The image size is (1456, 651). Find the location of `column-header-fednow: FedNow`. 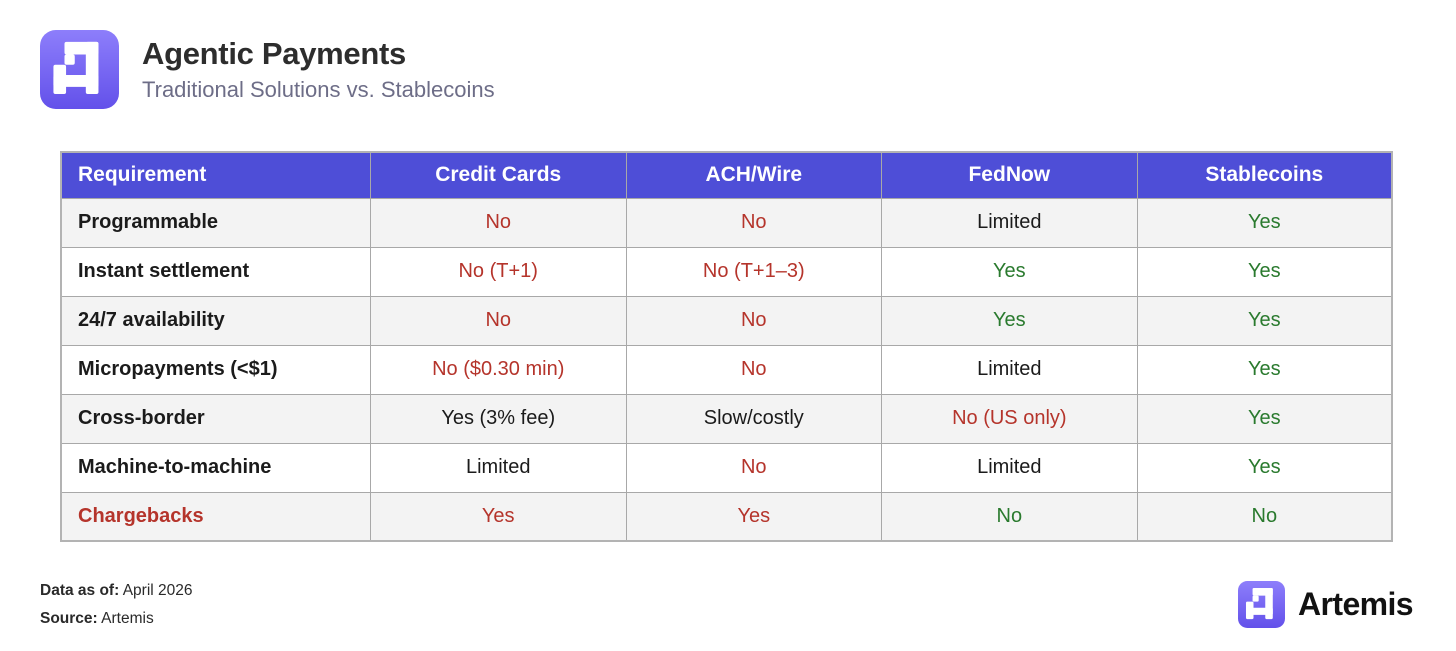

column-header-fednow: FedNow is located at coordinates (1009, 175).